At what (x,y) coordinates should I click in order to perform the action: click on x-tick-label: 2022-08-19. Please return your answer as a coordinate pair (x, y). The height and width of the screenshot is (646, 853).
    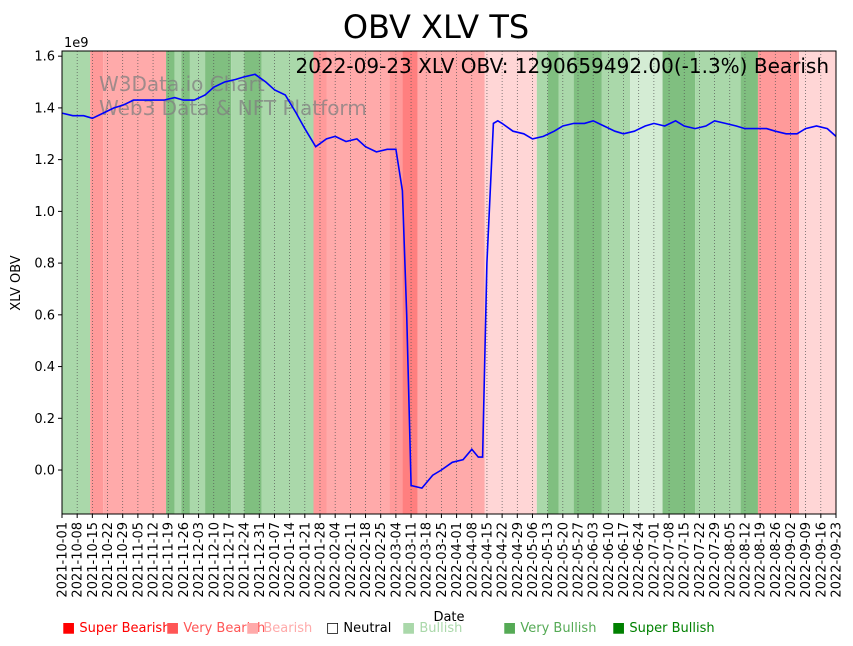
    Looking at the image, I should click on (761, 560).